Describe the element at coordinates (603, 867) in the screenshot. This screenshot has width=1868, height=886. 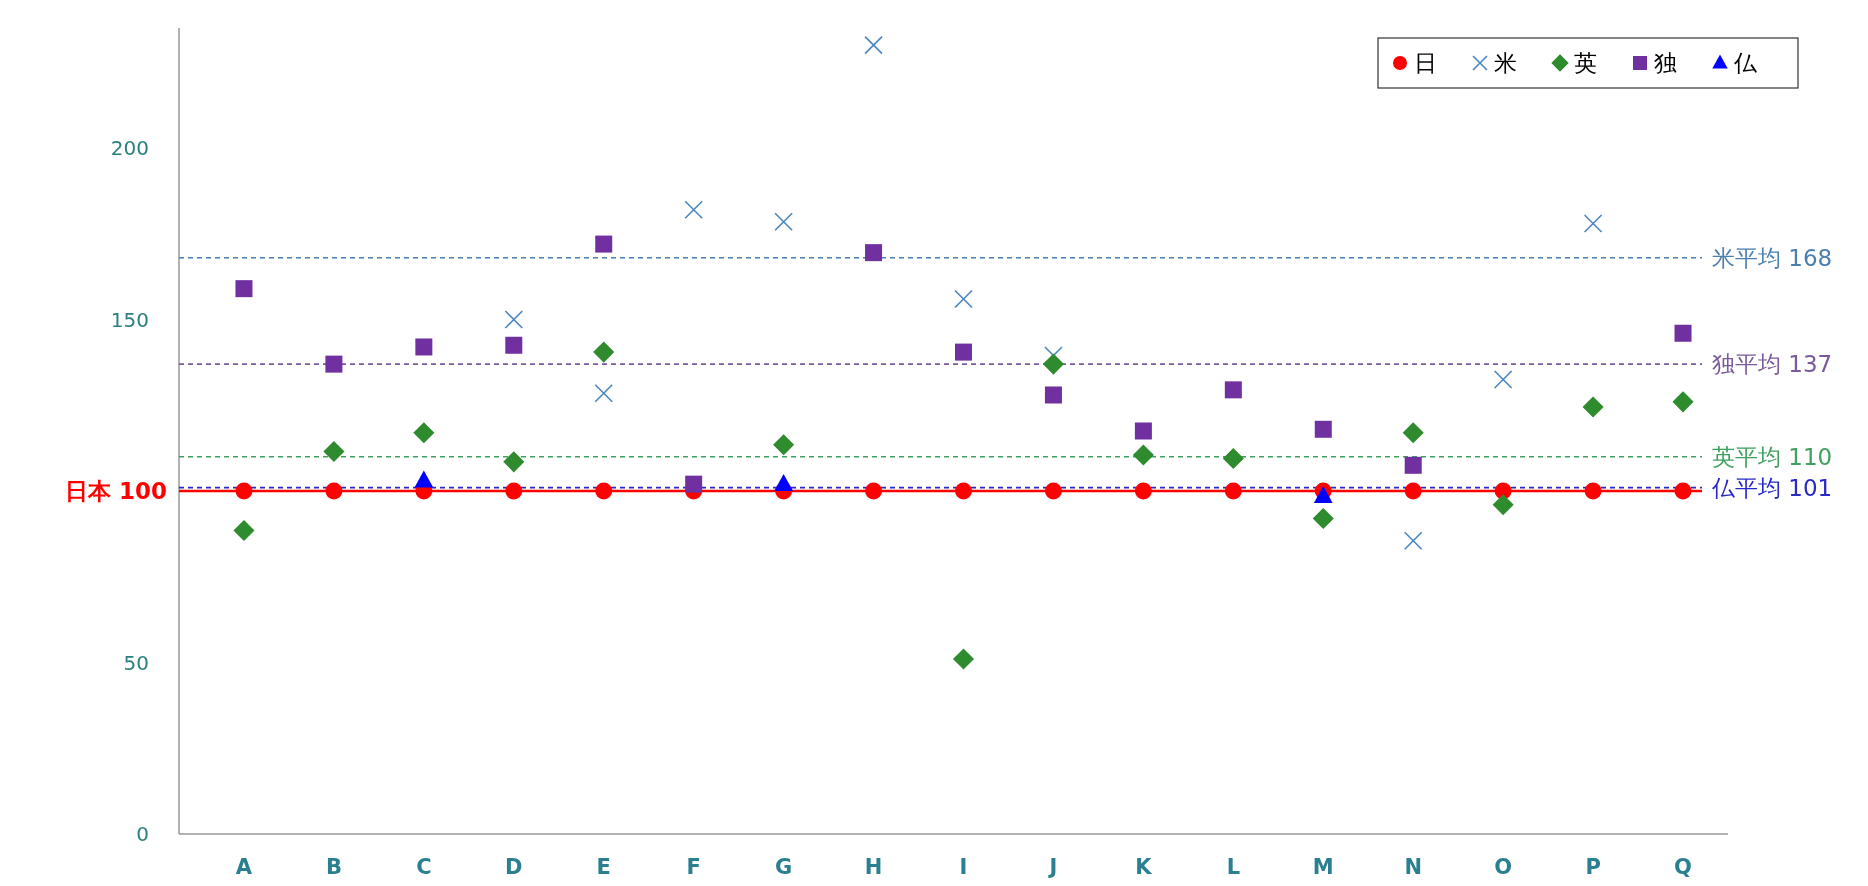
I see `x-tick-label: E` at that location.